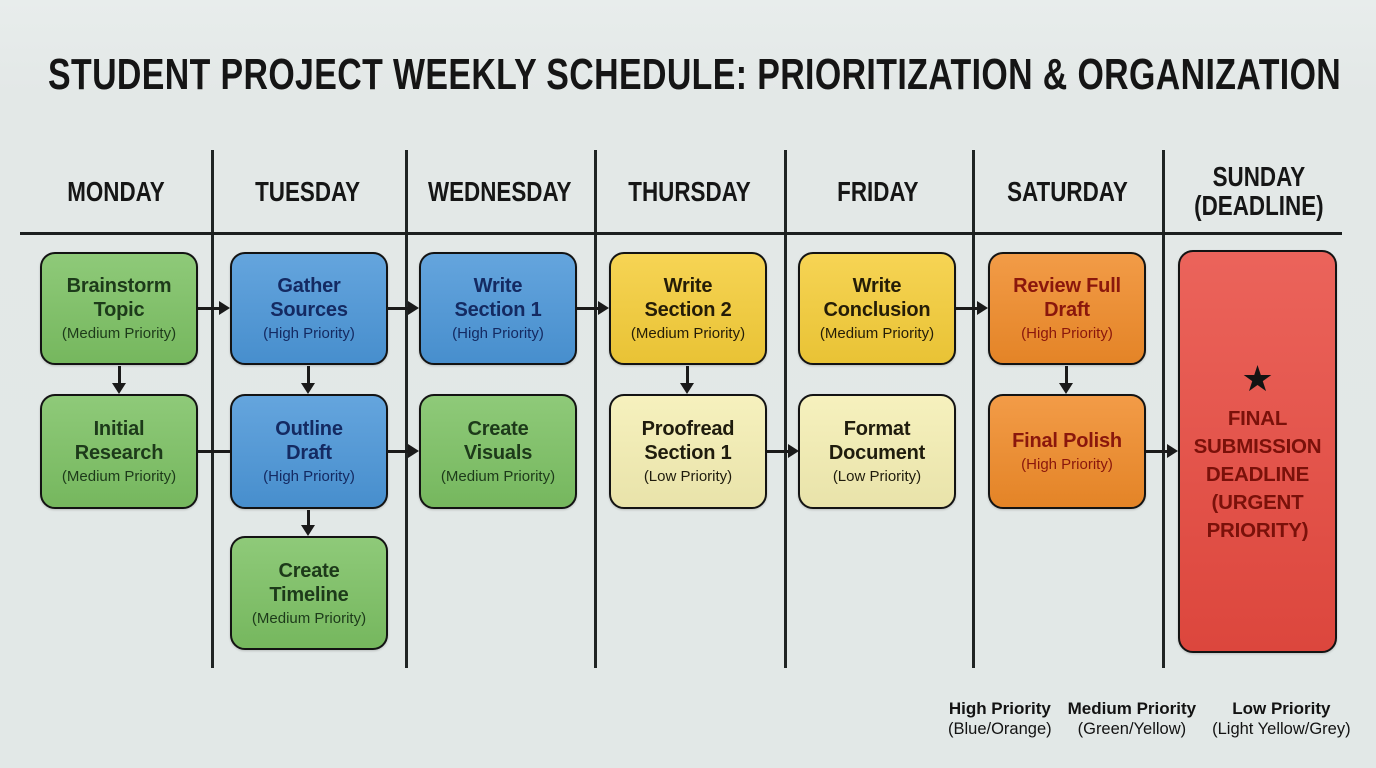 This screenshot has width=1376, height=768. I want to click on task-title: Initial Research, so click(119, 441).